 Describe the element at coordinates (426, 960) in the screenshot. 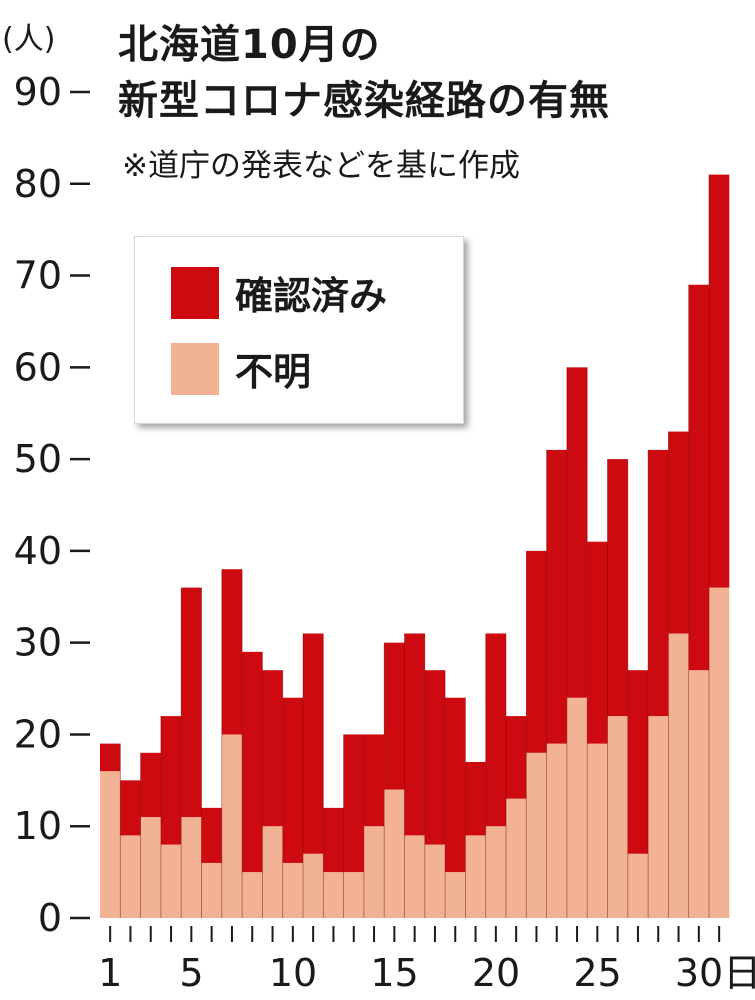

I see `x-axis: 1 5 10 15 20 25 30日` at that location.